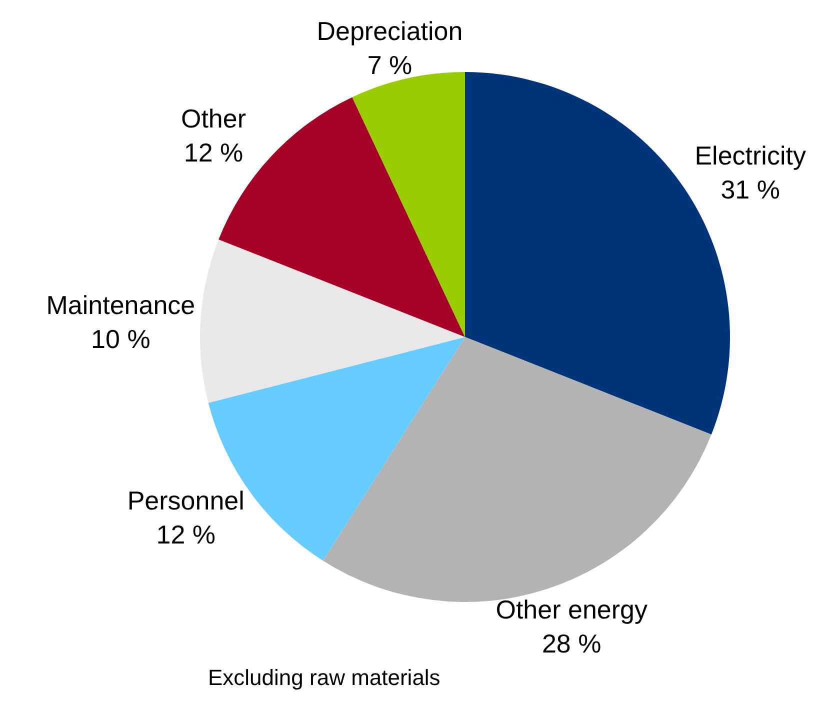 The height and width of the screenshot is (725, 831). Describe the element at coordinates (185, 500) in the screenshot. I see `slice-label: Personnel` at that location.